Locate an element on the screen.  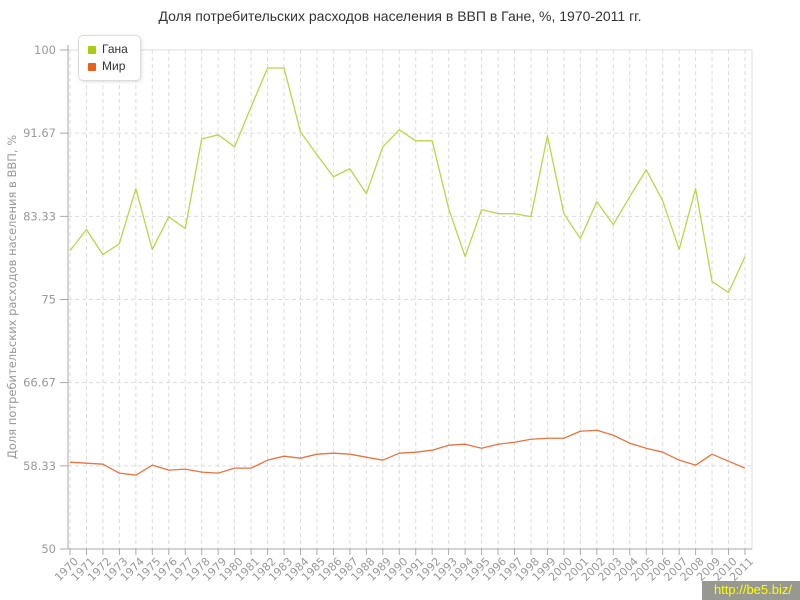
y-tick-label: 75 is located at coordinates (48, 300).